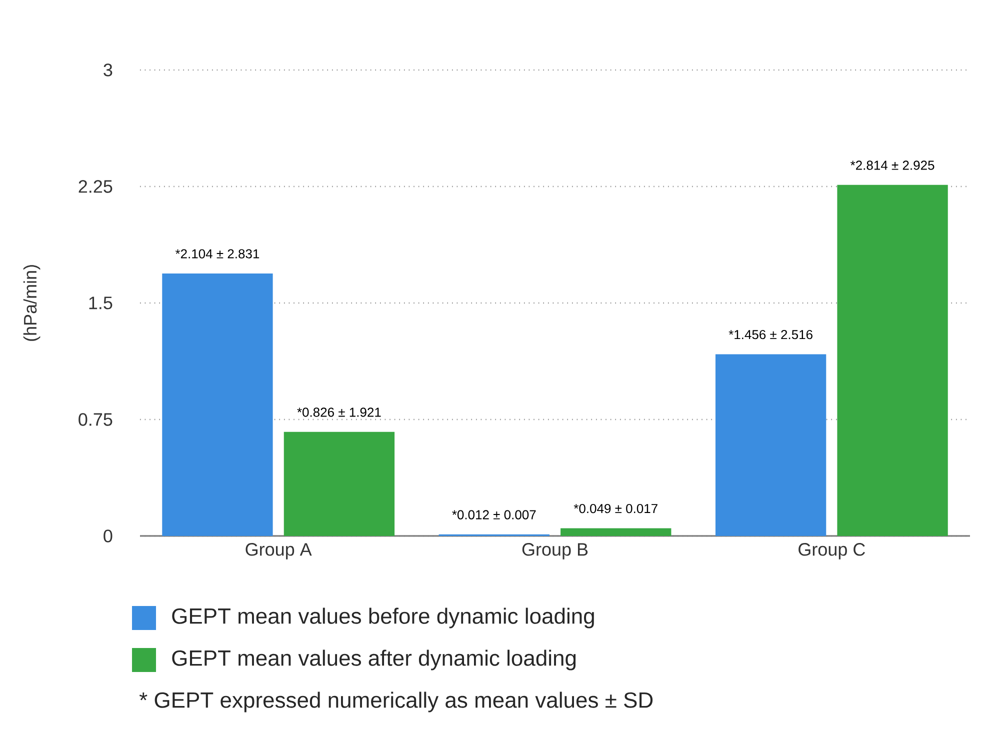 The width and height of the screenshot is (1000, 742). What do you see at coordinates (339, 412) in the screenshot?
I see `data-label: *0.826 ± 1.921` at bounding box center [339, 412].